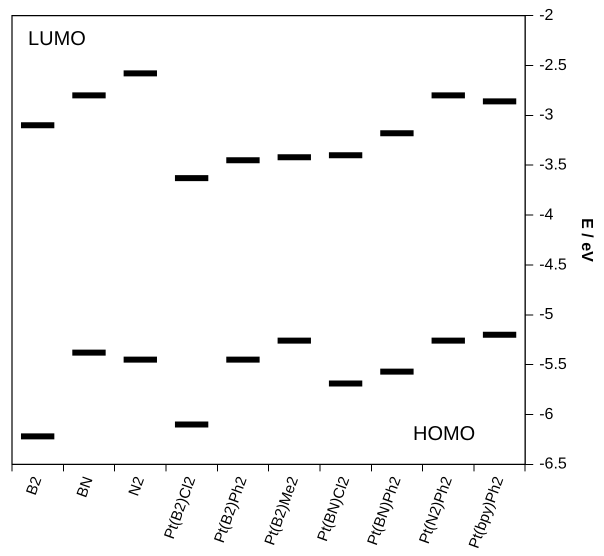 The image size is (604, 556). Describe the element at coordinates (546, 414) in the screenshot. I see `y-tick-label: -6` at that location.